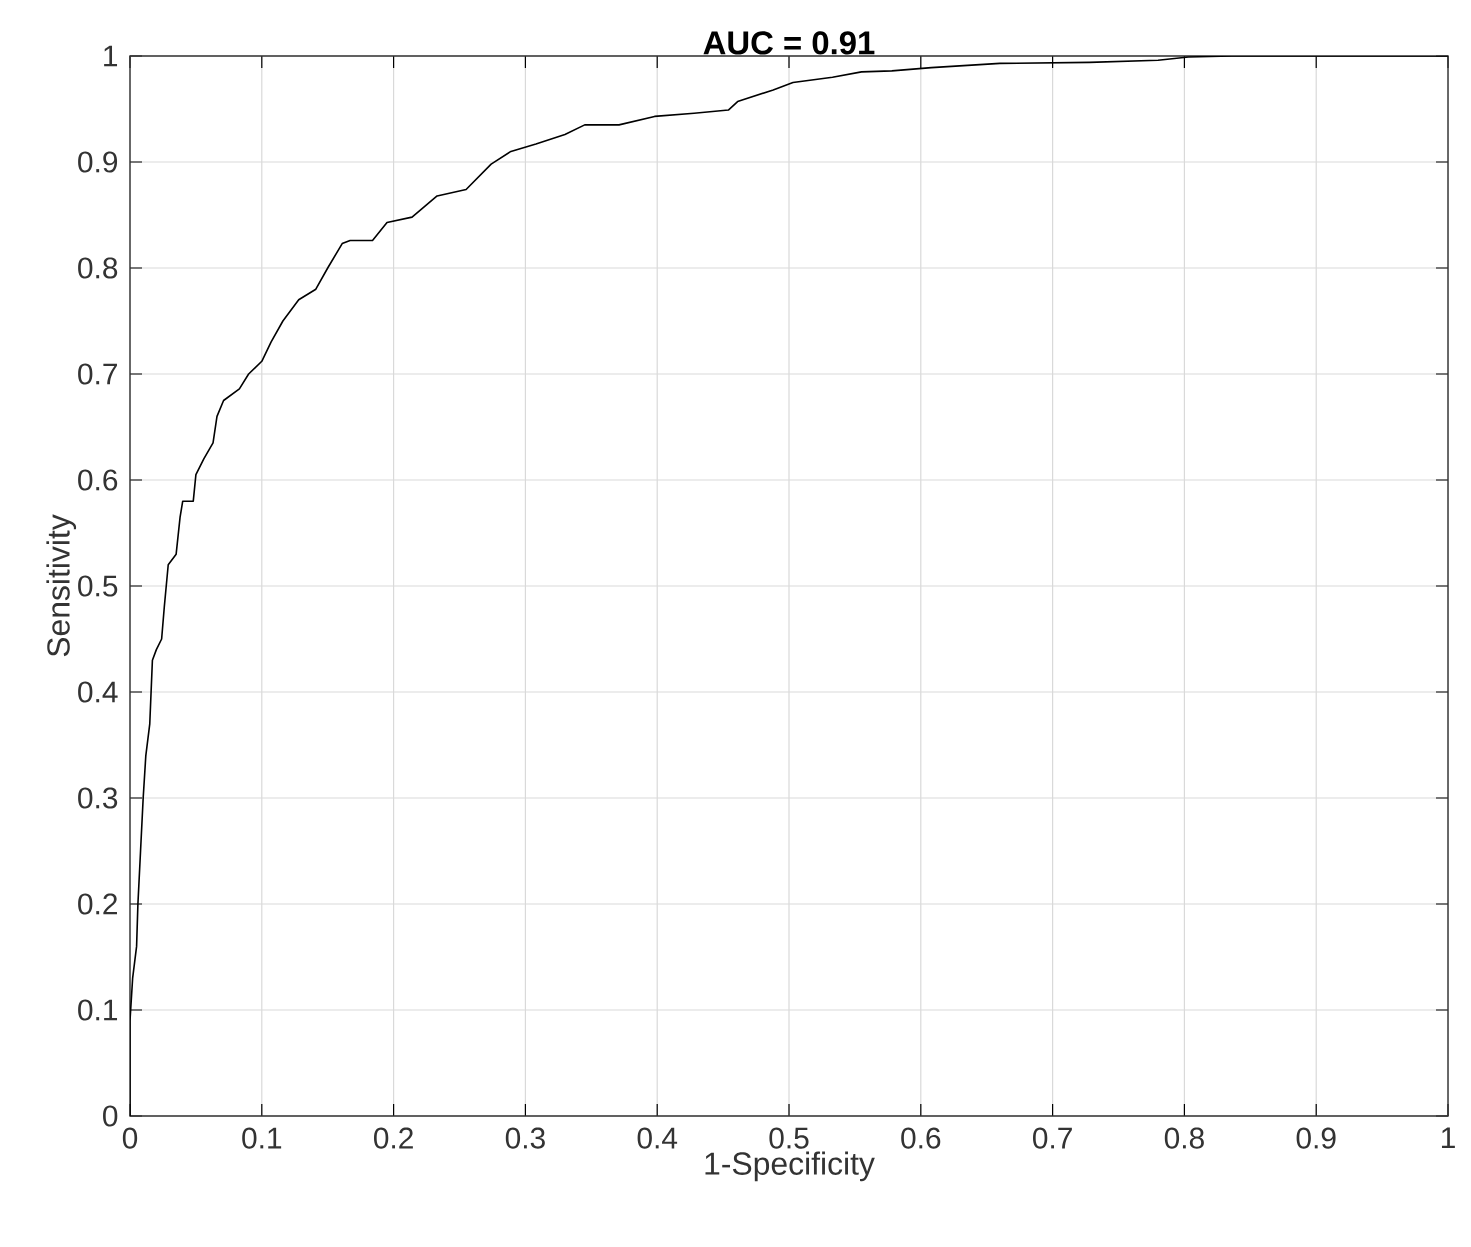 Image resolution: width=1471 pixels, height=1247 pixels. What do you see at coordinates (393, 1138) in the screenshot?
I see `x-tick-label: 0.2` at bounding box center [393, 1138].